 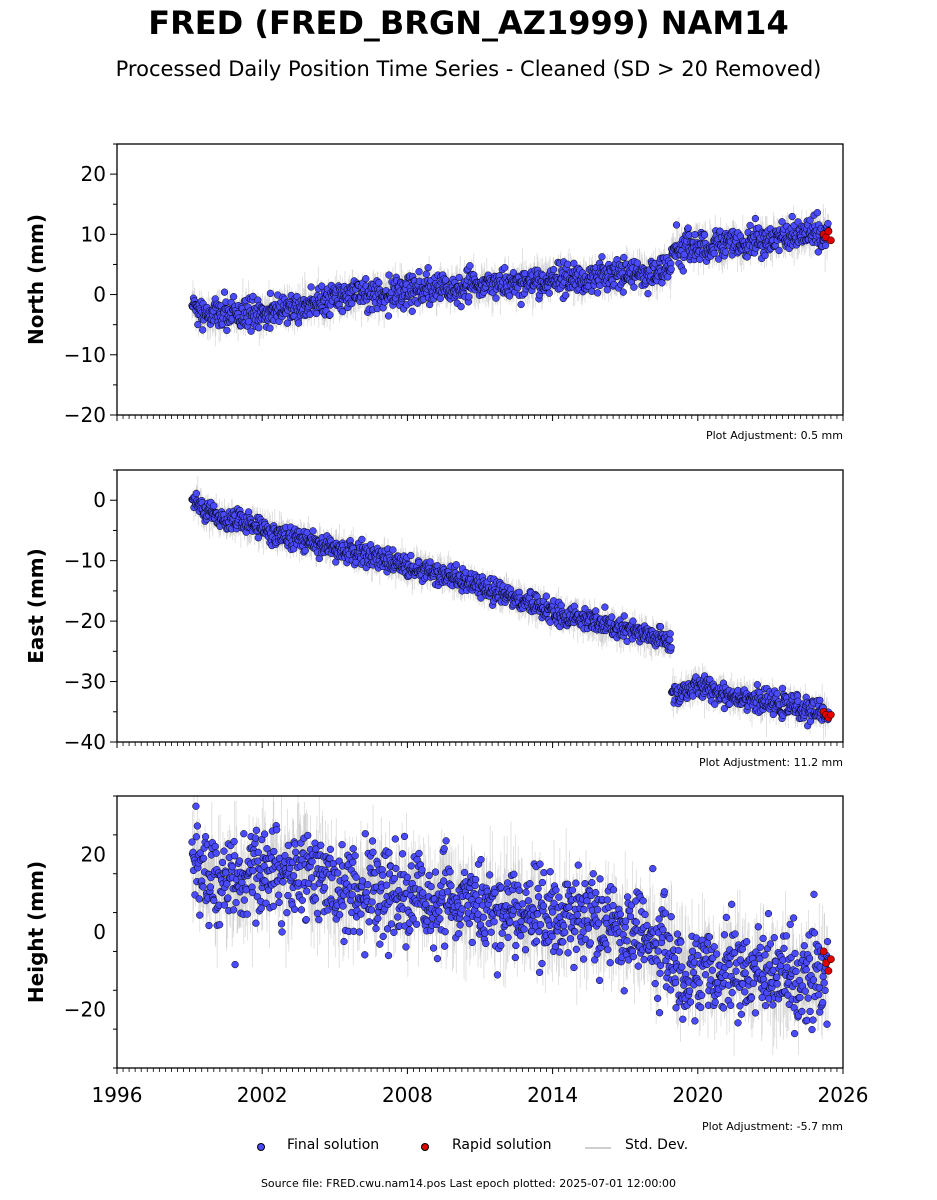 I want to click on plot-adjustment-note: Plot Adjustment: 0.5 mm, so click(x=774, y=435).